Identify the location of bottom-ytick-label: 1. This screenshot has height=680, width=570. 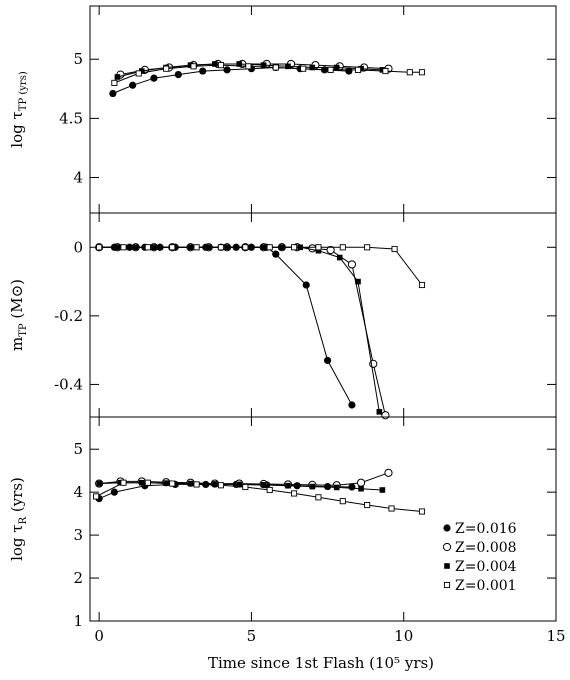
(78, 621).